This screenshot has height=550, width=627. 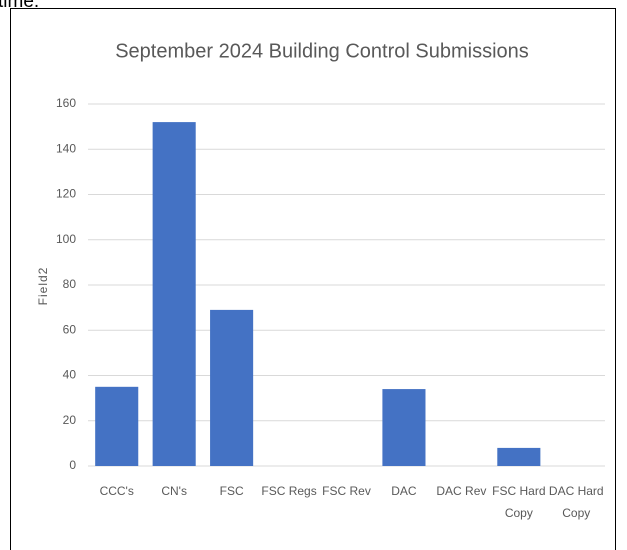 I want to click on x-tick-label: FSC Regs, so click(x=288, y=491).